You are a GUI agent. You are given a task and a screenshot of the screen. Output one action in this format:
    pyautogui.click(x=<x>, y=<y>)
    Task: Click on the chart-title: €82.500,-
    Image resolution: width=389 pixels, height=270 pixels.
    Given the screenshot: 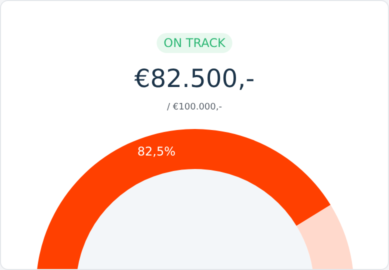 What is the action you would take?
    pyautogui.click(x=194, y=78)
    